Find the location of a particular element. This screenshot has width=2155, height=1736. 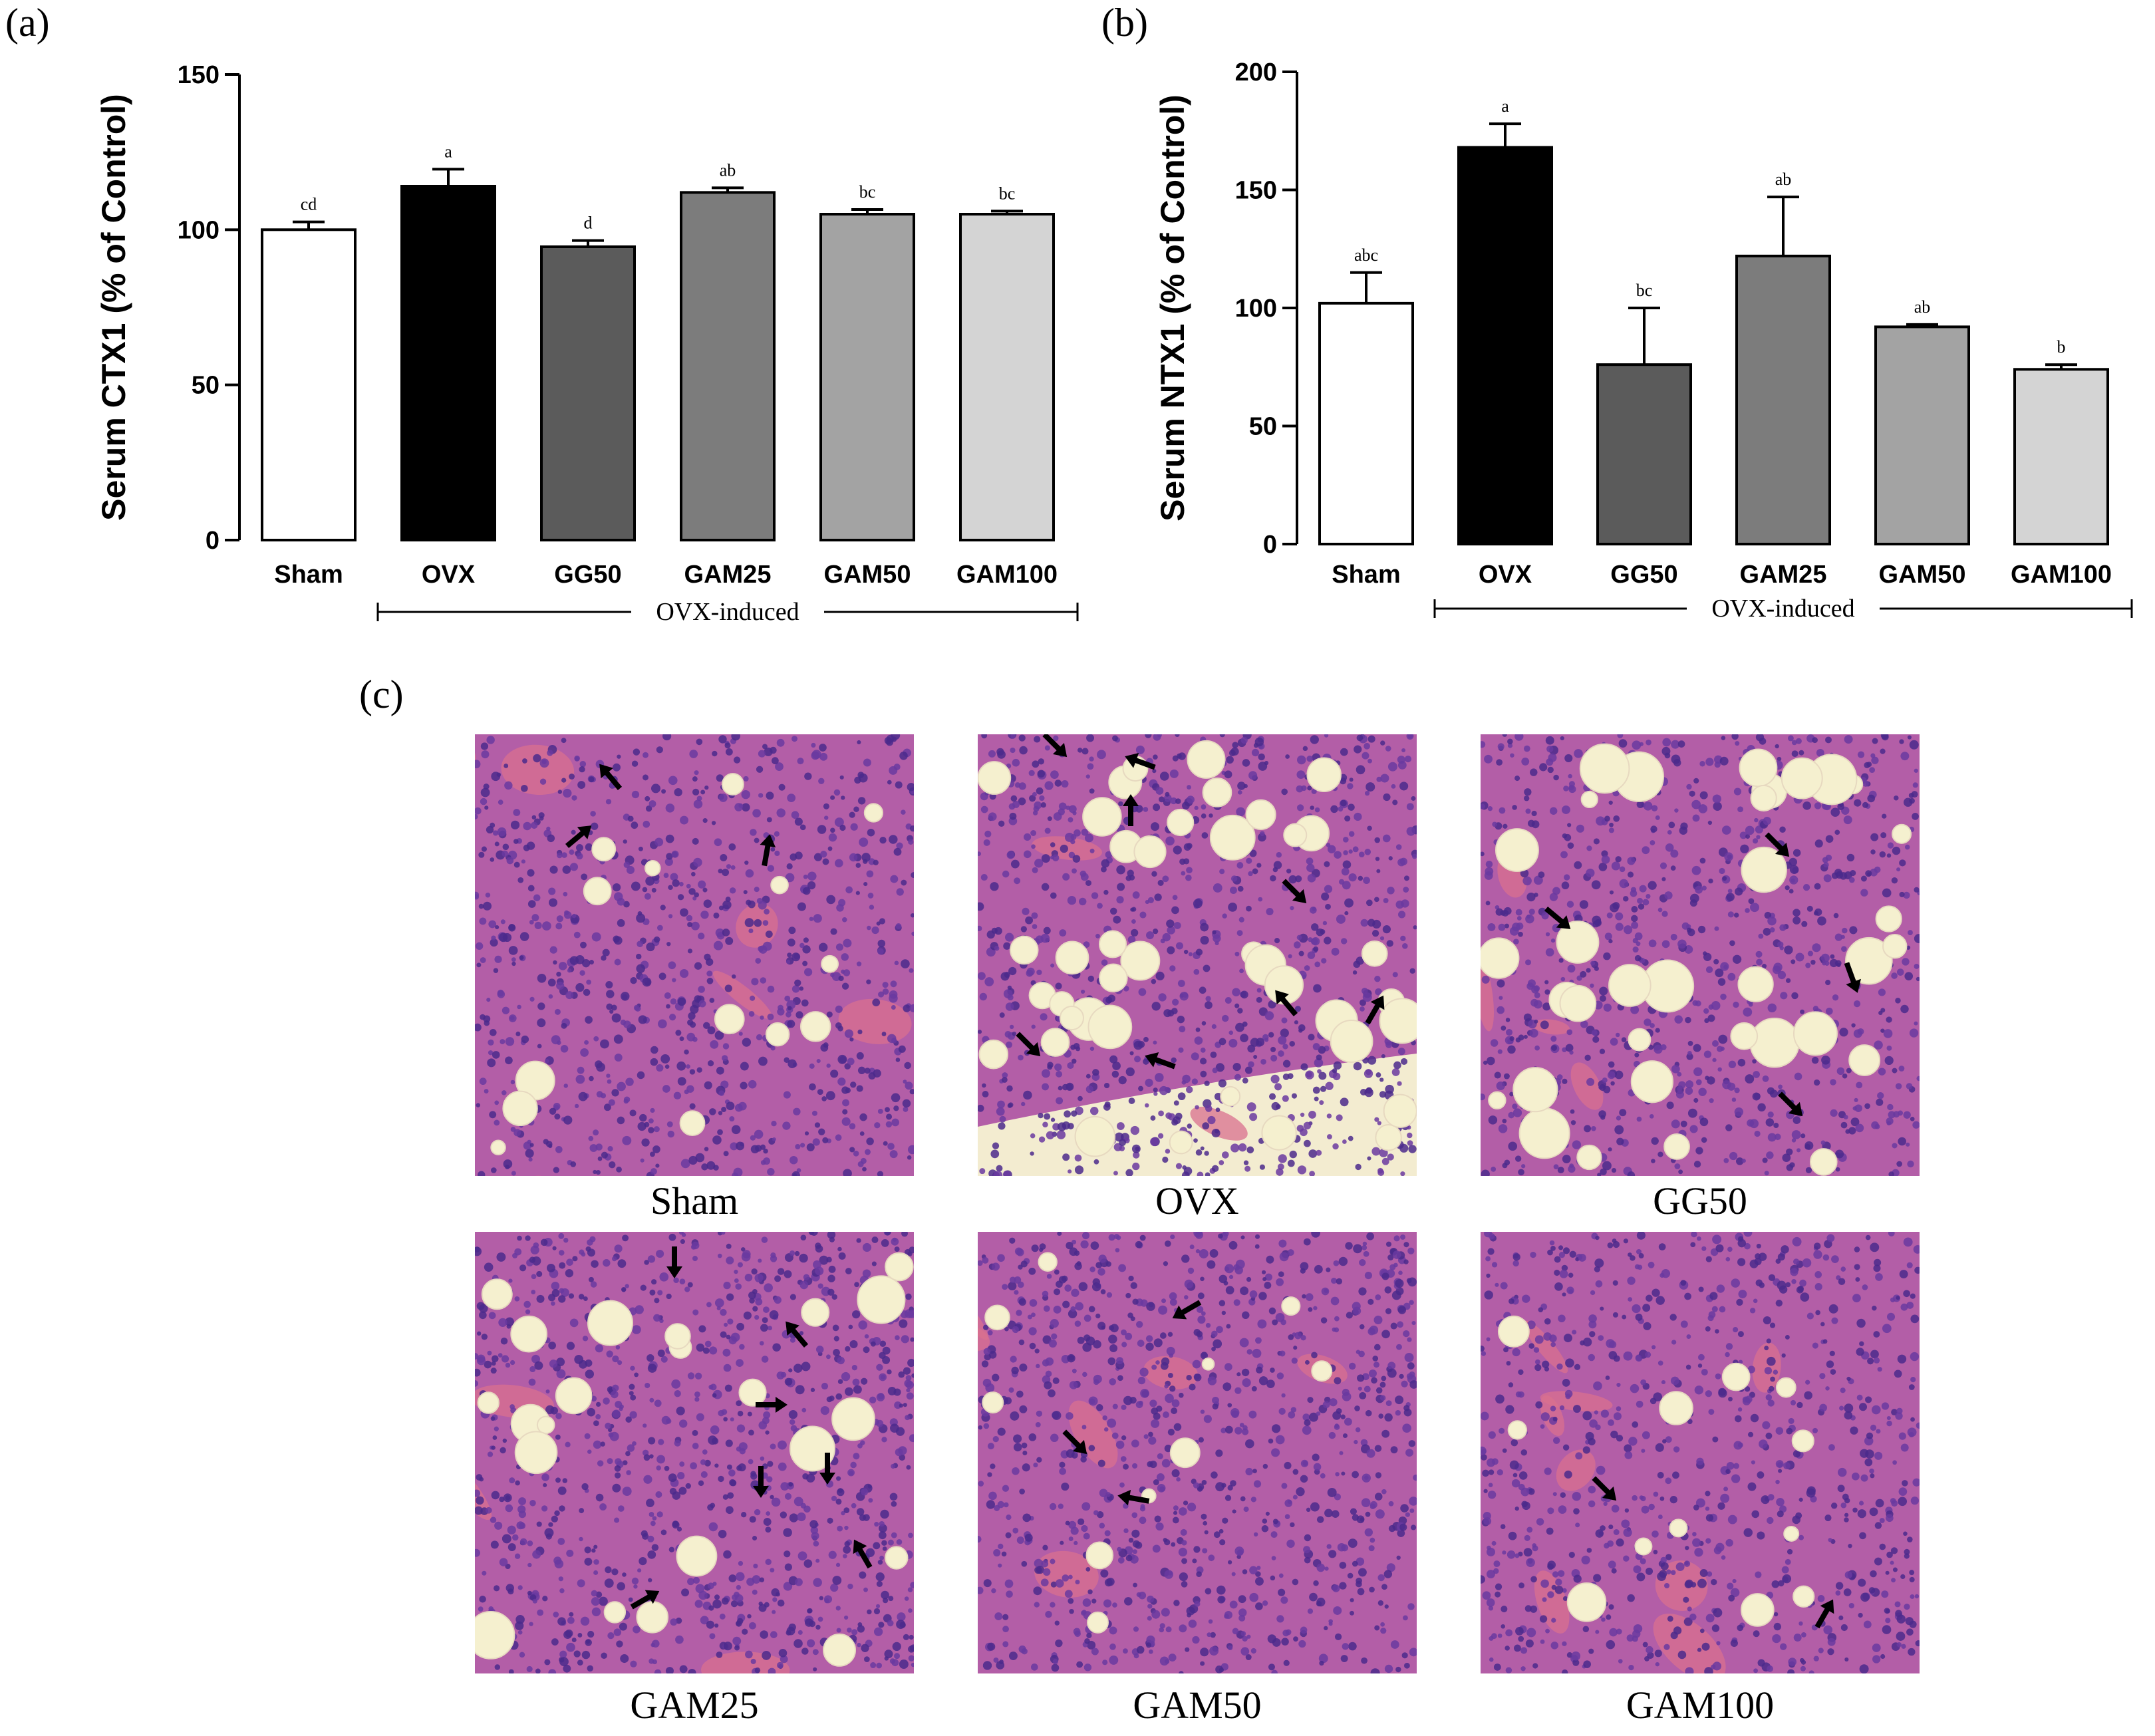

y-tick-label: 100 is located at coordinates (198, 230).